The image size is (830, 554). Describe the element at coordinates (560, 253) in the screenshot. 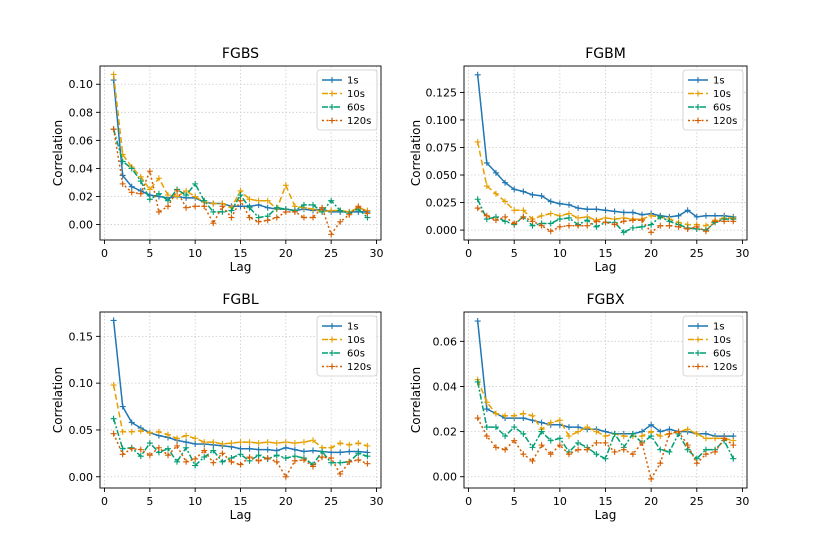

I see `x-tick-label: 10` at that location.